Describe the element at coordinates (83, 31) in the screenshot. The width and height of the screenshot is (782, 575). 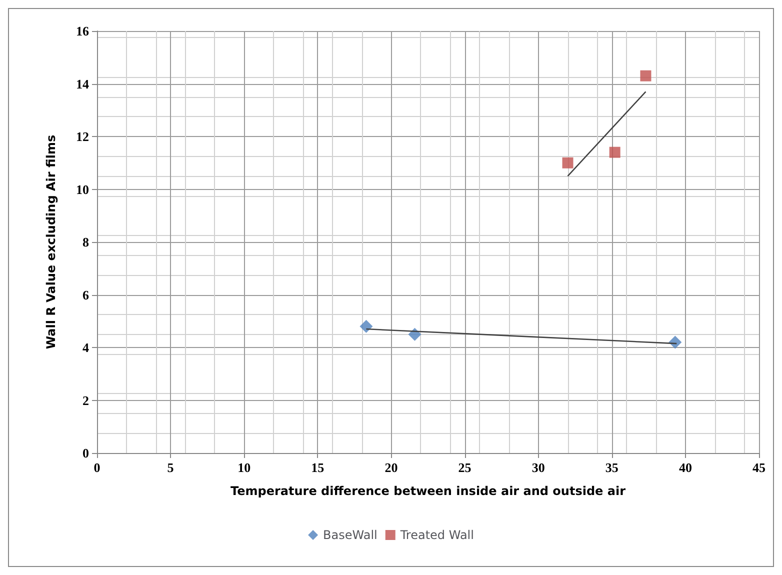
I see `y-tick-label: 16` at that location.